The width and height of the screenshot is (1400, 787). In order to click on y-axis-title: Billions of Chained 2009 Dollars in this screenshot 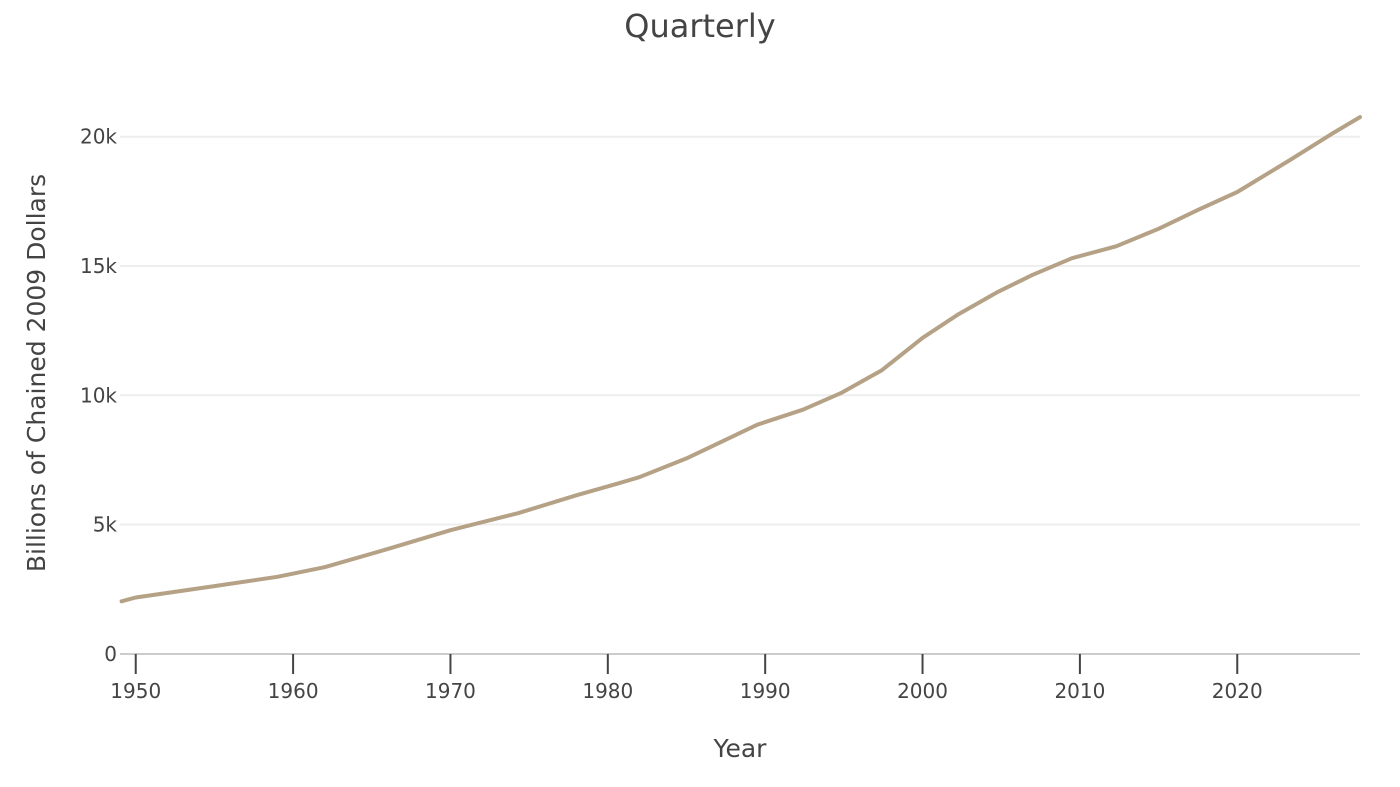, I will do `click(36, 373)`.